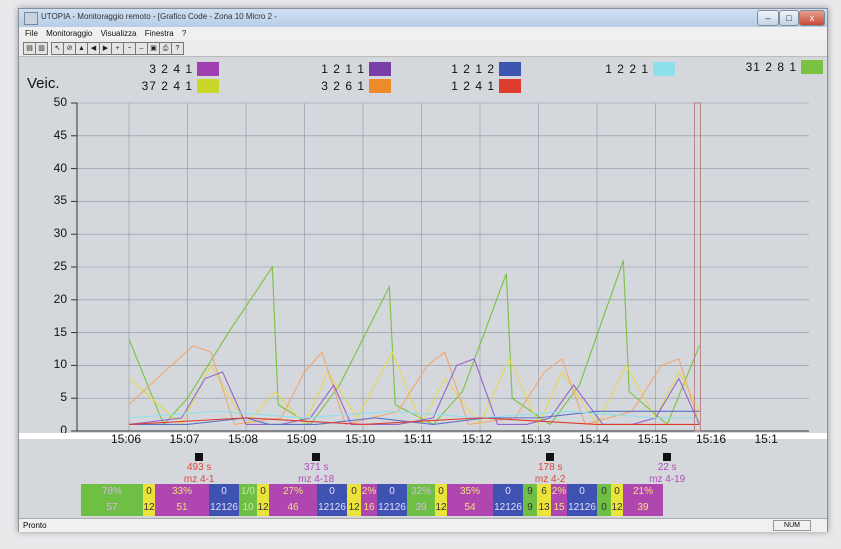 The width and height of the screenshot is (841, 549). Describe the element at coordinates (535, 439) in the screenshot. I see `x-tick-label: 15:13` at that location.